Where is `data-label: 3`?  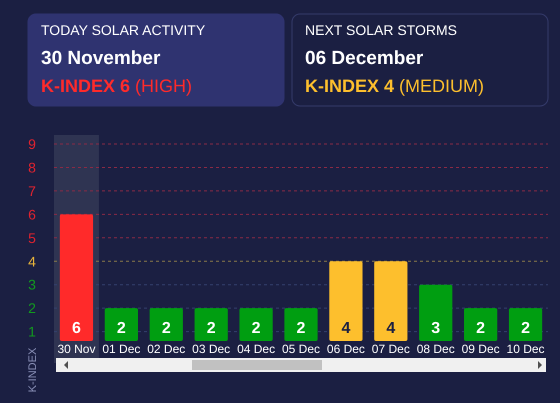 data-label: 3 is located at coordinates (435, 328).